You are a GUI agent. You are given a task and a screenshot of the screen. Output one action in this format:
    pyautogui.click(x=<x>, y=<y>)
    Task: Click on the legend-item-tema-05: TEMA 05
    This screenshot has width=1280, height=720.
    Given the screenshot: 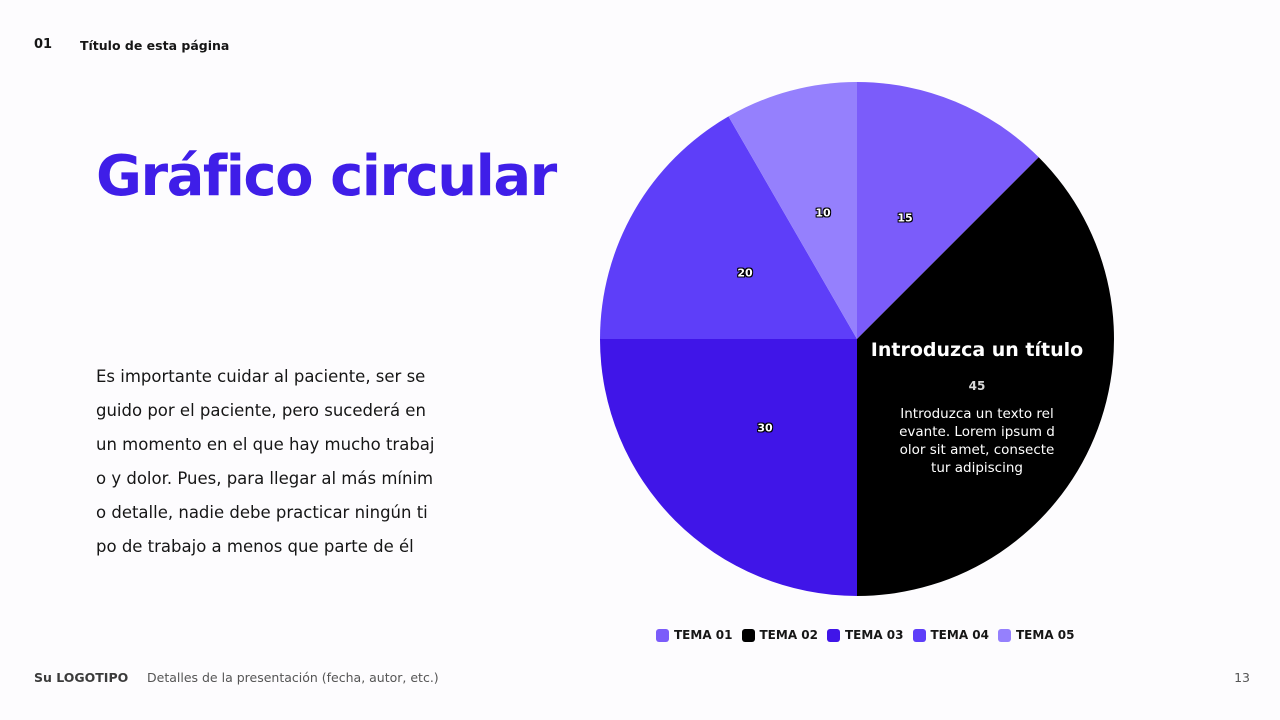 What is the action you would take?
    pyautogui.click(x=1036, y=635)
    